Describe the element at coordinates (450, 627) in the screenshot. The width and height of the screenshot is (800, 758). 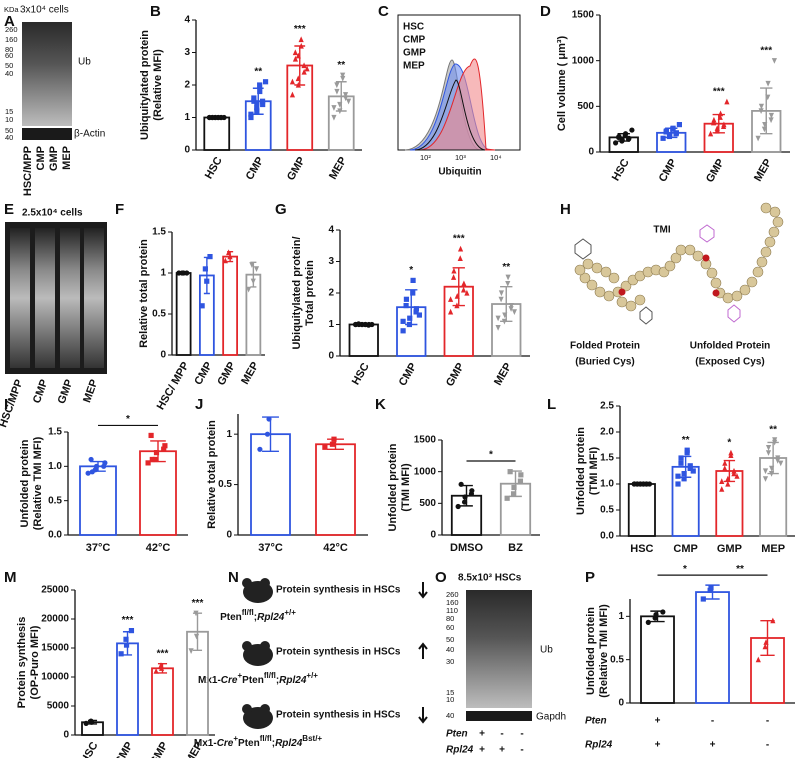
I see `mw-marker: 60` at that location.